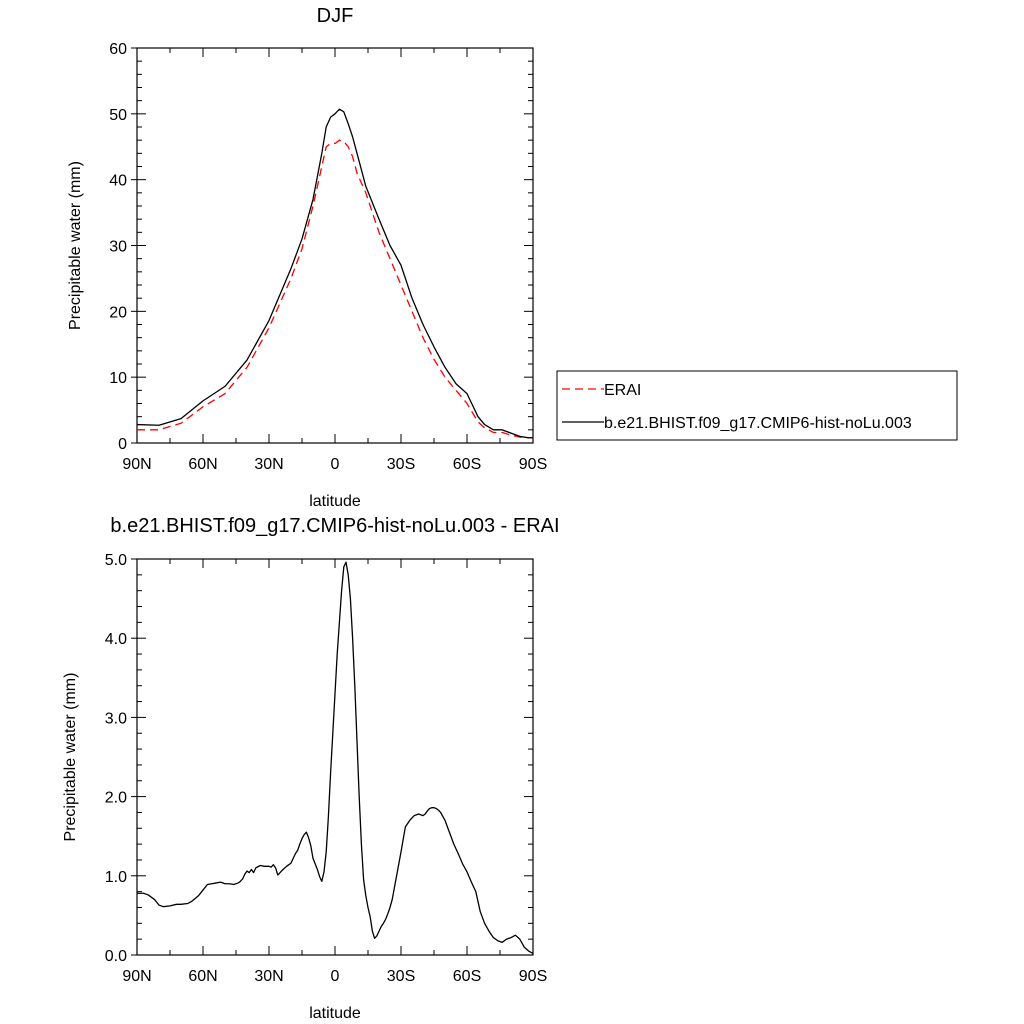 The height and width of the screenshot is (1024, 1024). What do you see at coordinates (118, 378) in the screenshot?
I see `y-tick-label: 10` at bounding box center [118, 378].